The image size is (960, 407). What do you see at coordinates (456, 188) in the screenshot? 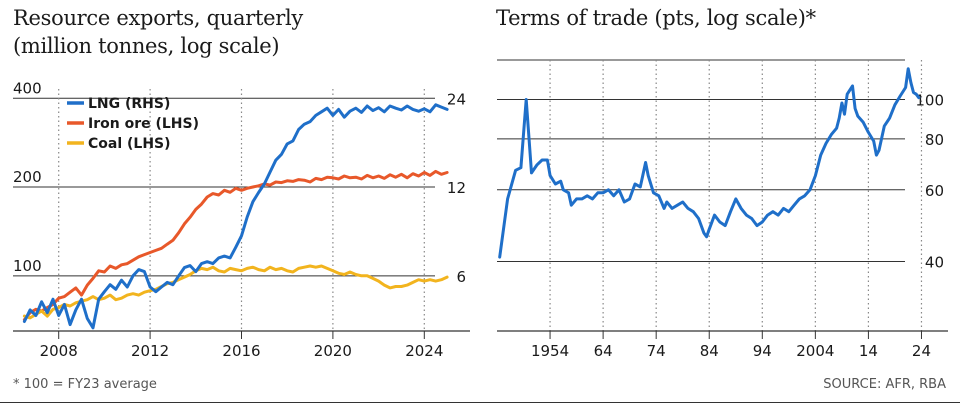
I see `right-y-tick-label: 12` at bounding box center [456, 188].